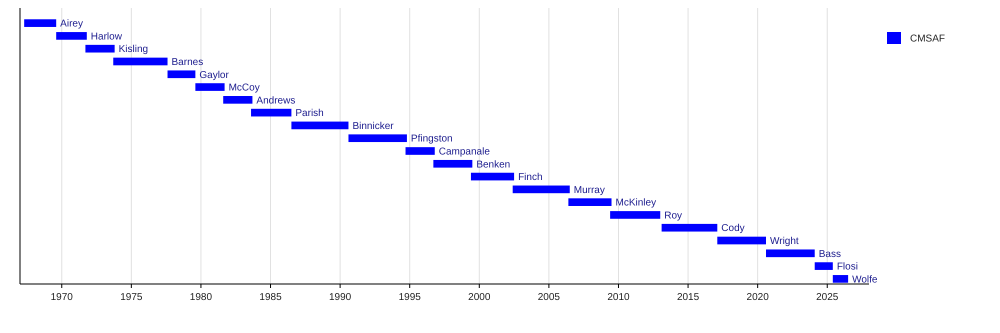  What do you see at coordinates (479, 297) in the screenshot?
I see `x-tick-label: 2000` at bounding box center [479, 297].